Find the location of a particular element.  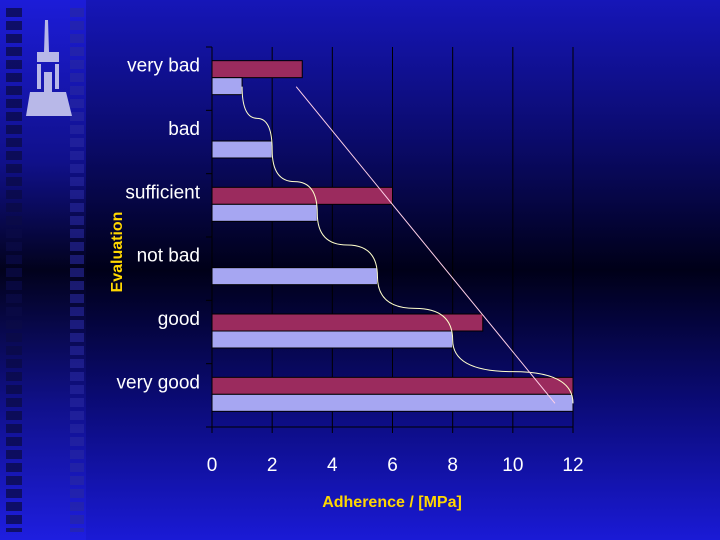

x-tick-label-4: 4 is located at coordinates (332, 465).